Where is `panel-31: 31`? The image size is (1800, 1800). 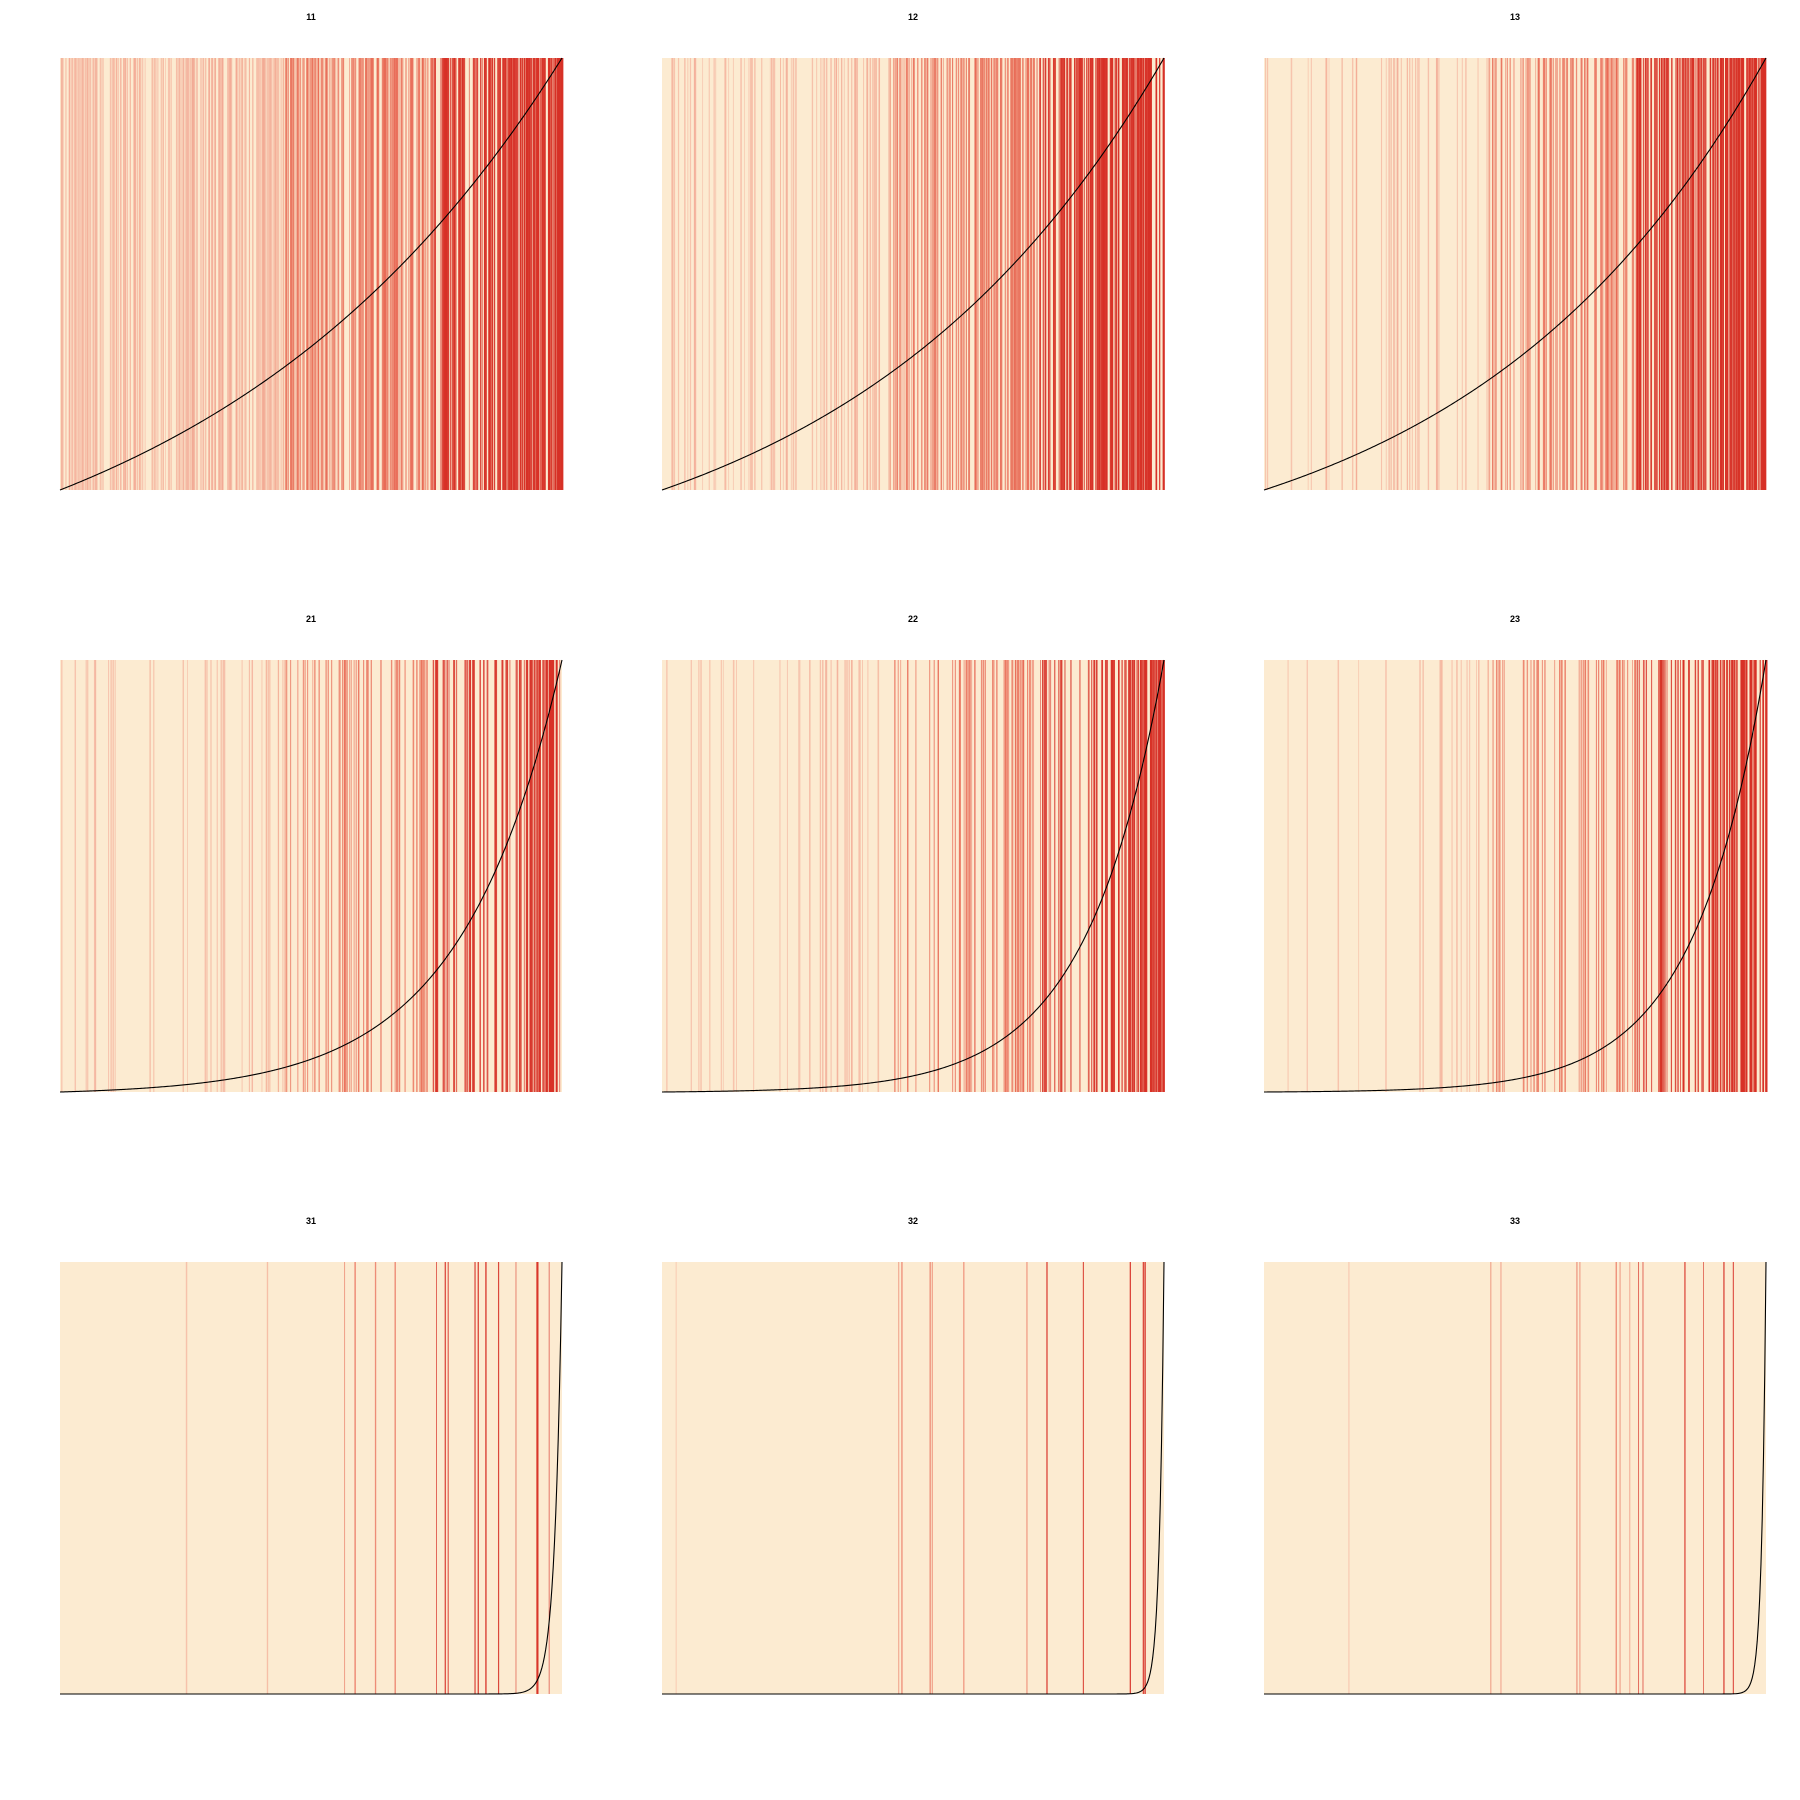 panel-31: 31 is located at coordinates (311, 1455).